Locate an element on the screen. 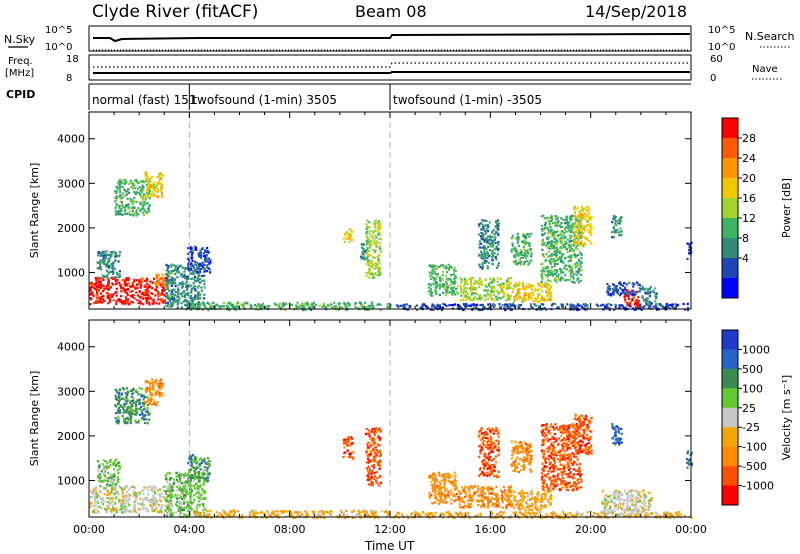 Image resolution: width=800 pixels, height=554 pixels. colorbar-tick-label: 1000 is located at coordinates (756, 349).